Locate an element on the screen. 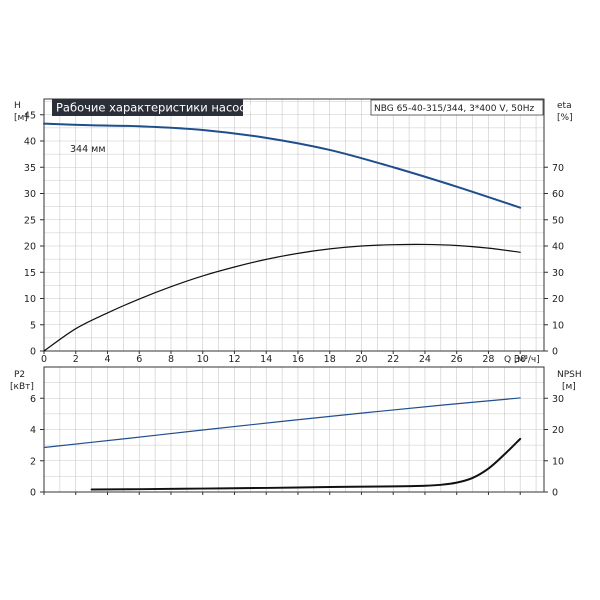 The width and height of the screenshot is (600, 600). x-tick-label: 26 is located at coordinates (457, 359).